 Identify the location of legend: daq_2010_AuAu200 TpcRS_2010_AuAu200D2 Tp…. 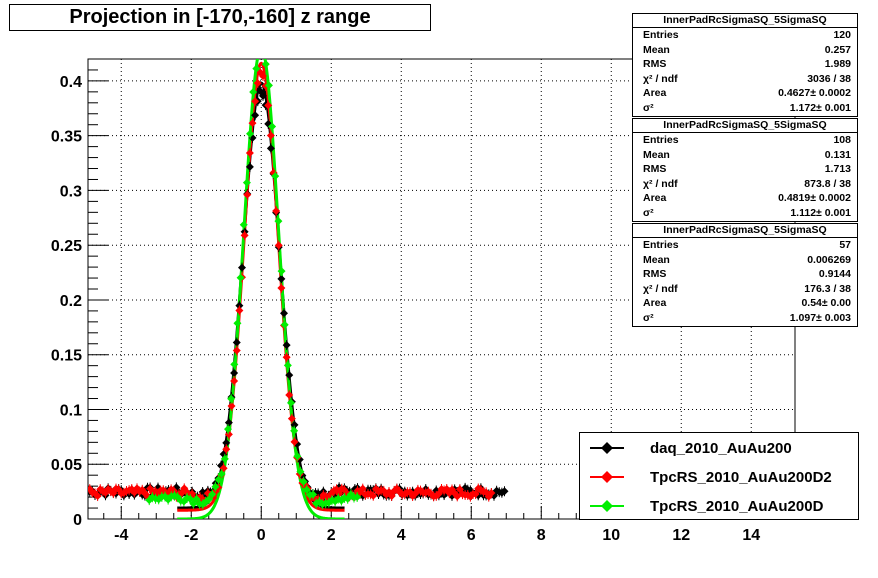
(719, 476).